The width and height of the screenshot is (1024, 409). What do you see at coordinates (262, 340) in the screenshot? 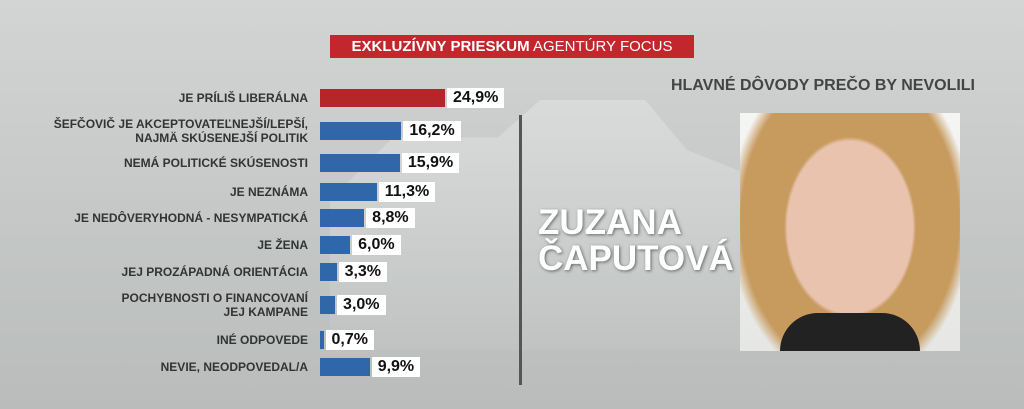
I see `category-label: INÉ ODPOVEDE` at bounding box center [262, 340].